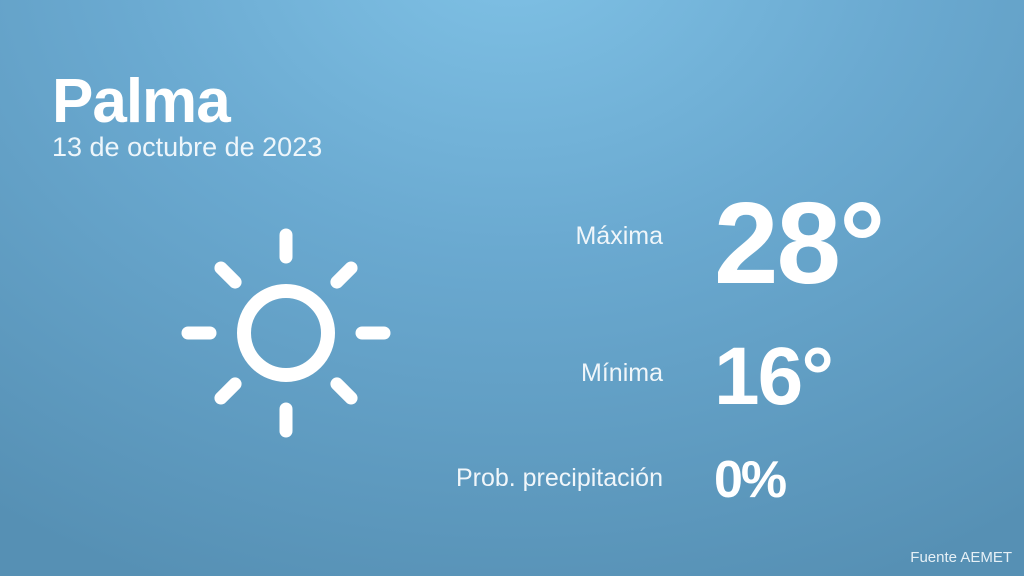  What do you see at coordinates (799, 243) in the screenshot?
I see `max-temp-value: 28°` at bounding box center [799, 243].